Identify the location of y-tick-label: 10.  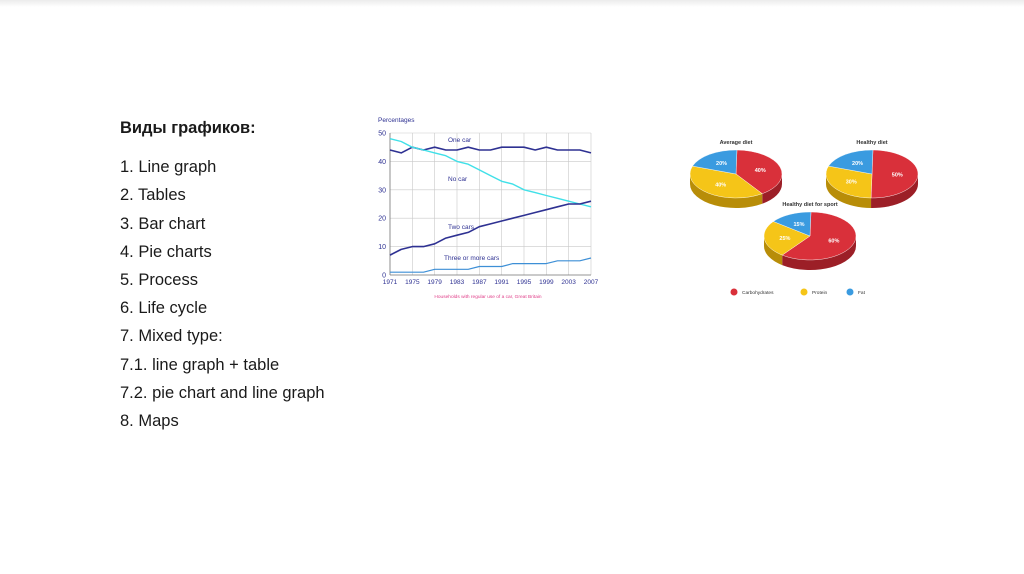
(382, 247).